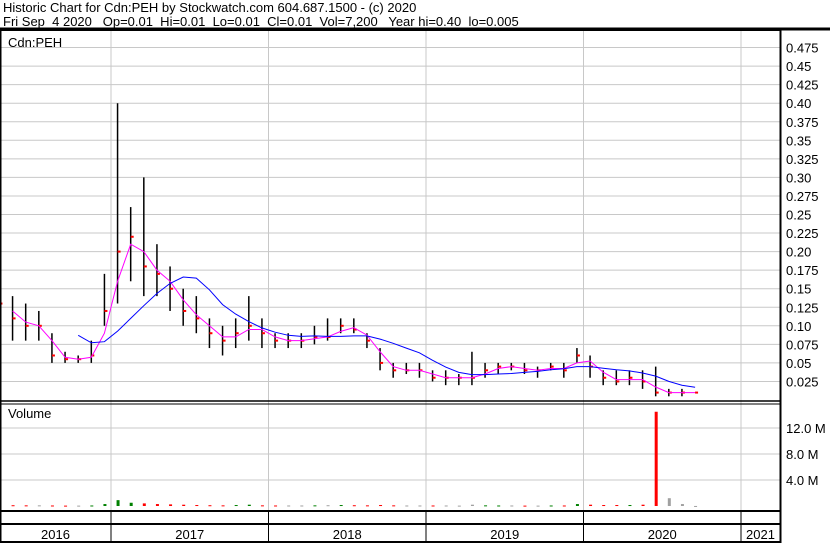  I want to click on price-tick-label: 0.425, so click(802, 85).